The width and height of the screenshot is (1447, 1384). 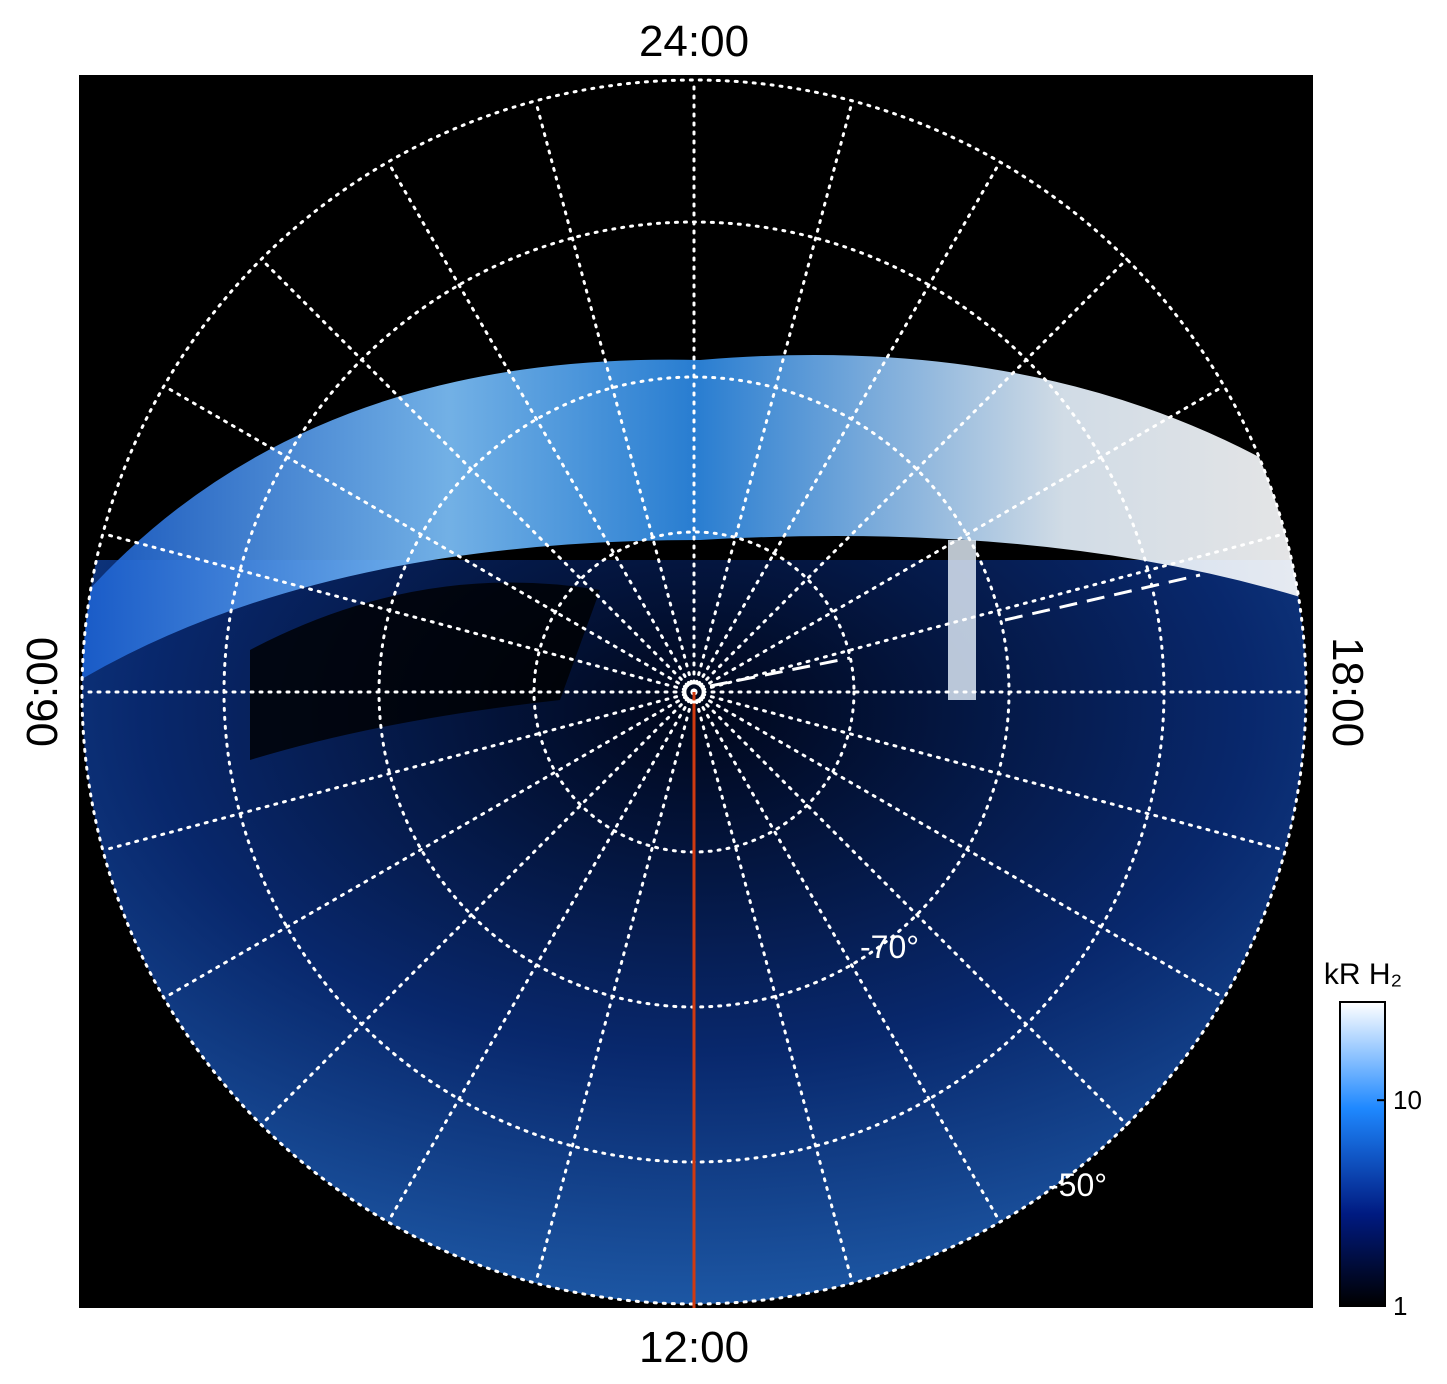 I want to click on time-label: 24:00, so click(x=694, y=41).